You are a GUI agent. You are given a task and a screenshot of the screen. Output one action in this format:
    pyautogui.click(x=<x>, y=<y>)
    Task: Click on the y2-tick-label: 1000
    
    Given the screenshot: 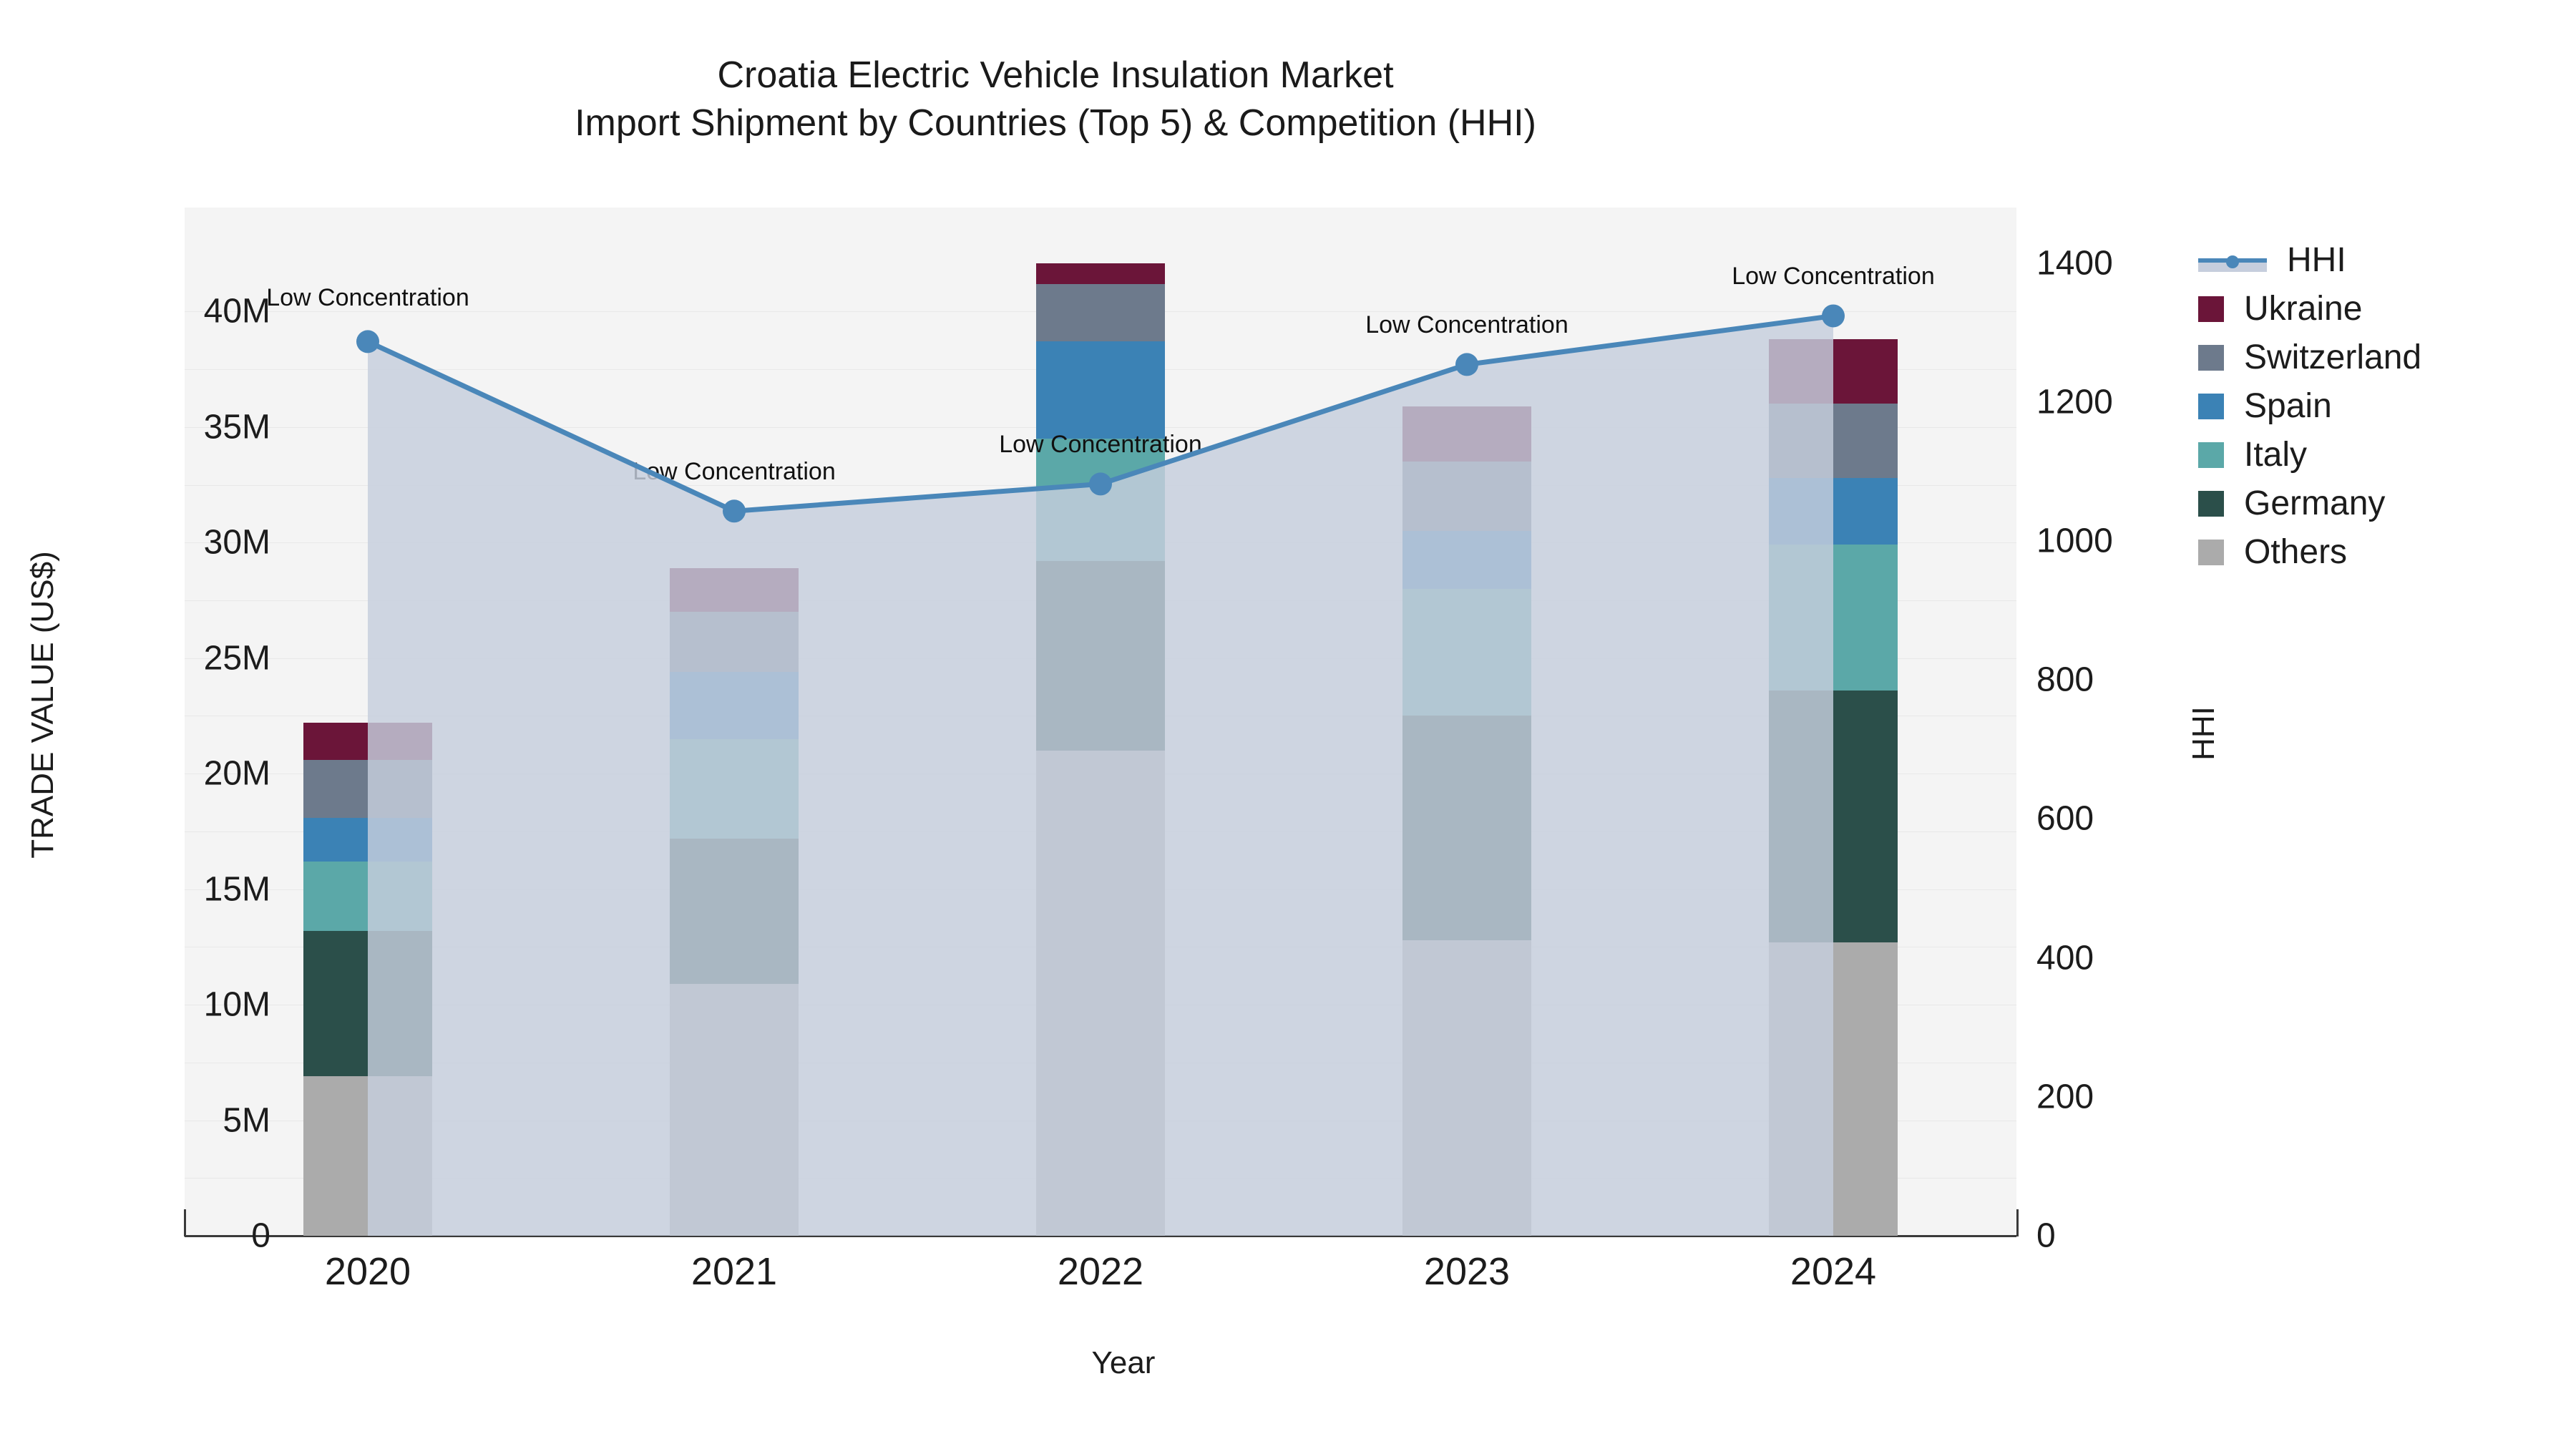 What is the action you would take?
    pyautogui.click(x=2074, y=541)
    